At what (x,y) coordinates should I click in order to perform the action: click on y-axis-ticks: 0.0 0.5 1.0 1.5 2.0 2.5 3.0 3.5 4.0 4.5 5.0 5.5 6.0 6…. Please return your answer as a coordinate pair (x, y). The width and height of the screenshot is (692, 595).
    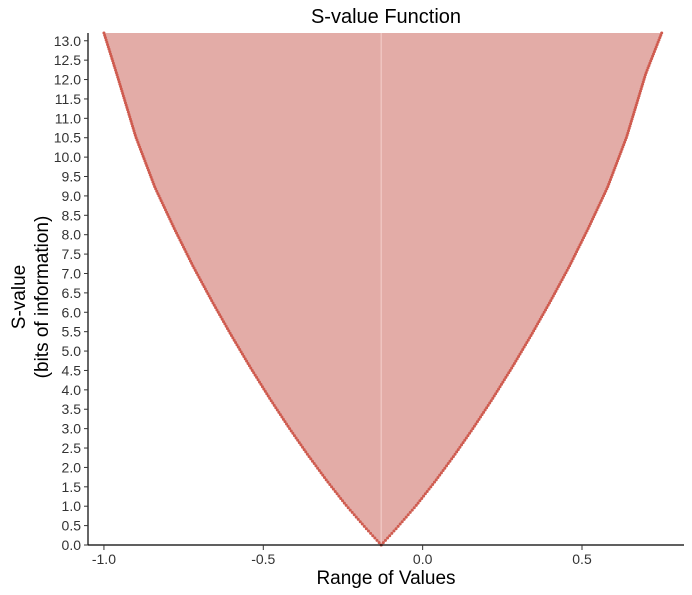
    Looking at the image, I should click on (71, 293).